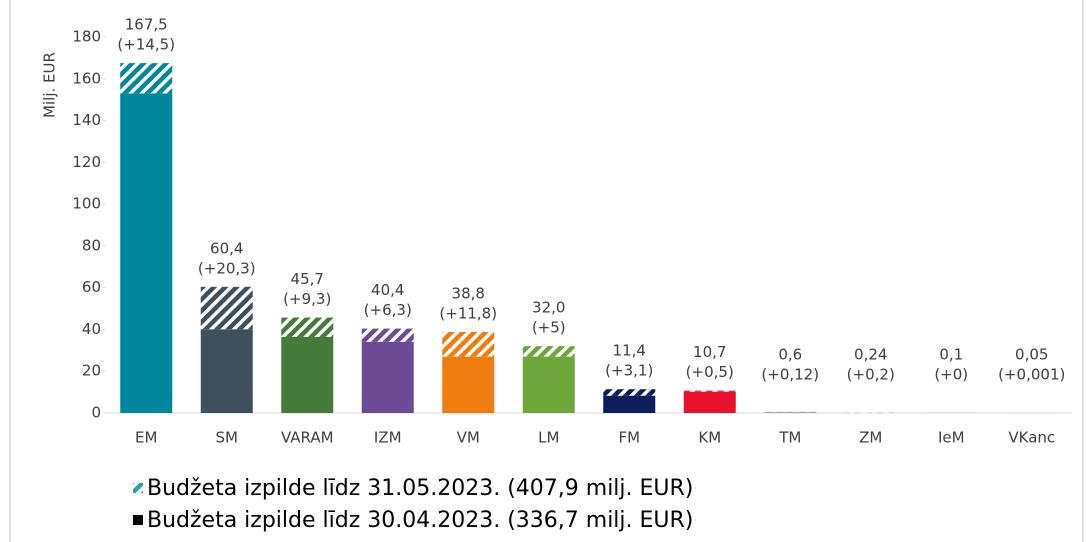 Image resolution: width=1086 pixels, height=542 pixels. What do you see at coordinates (548, 438) in the screenshot?
I see `x-tick-label: LM` at bounding box center [548, 438].